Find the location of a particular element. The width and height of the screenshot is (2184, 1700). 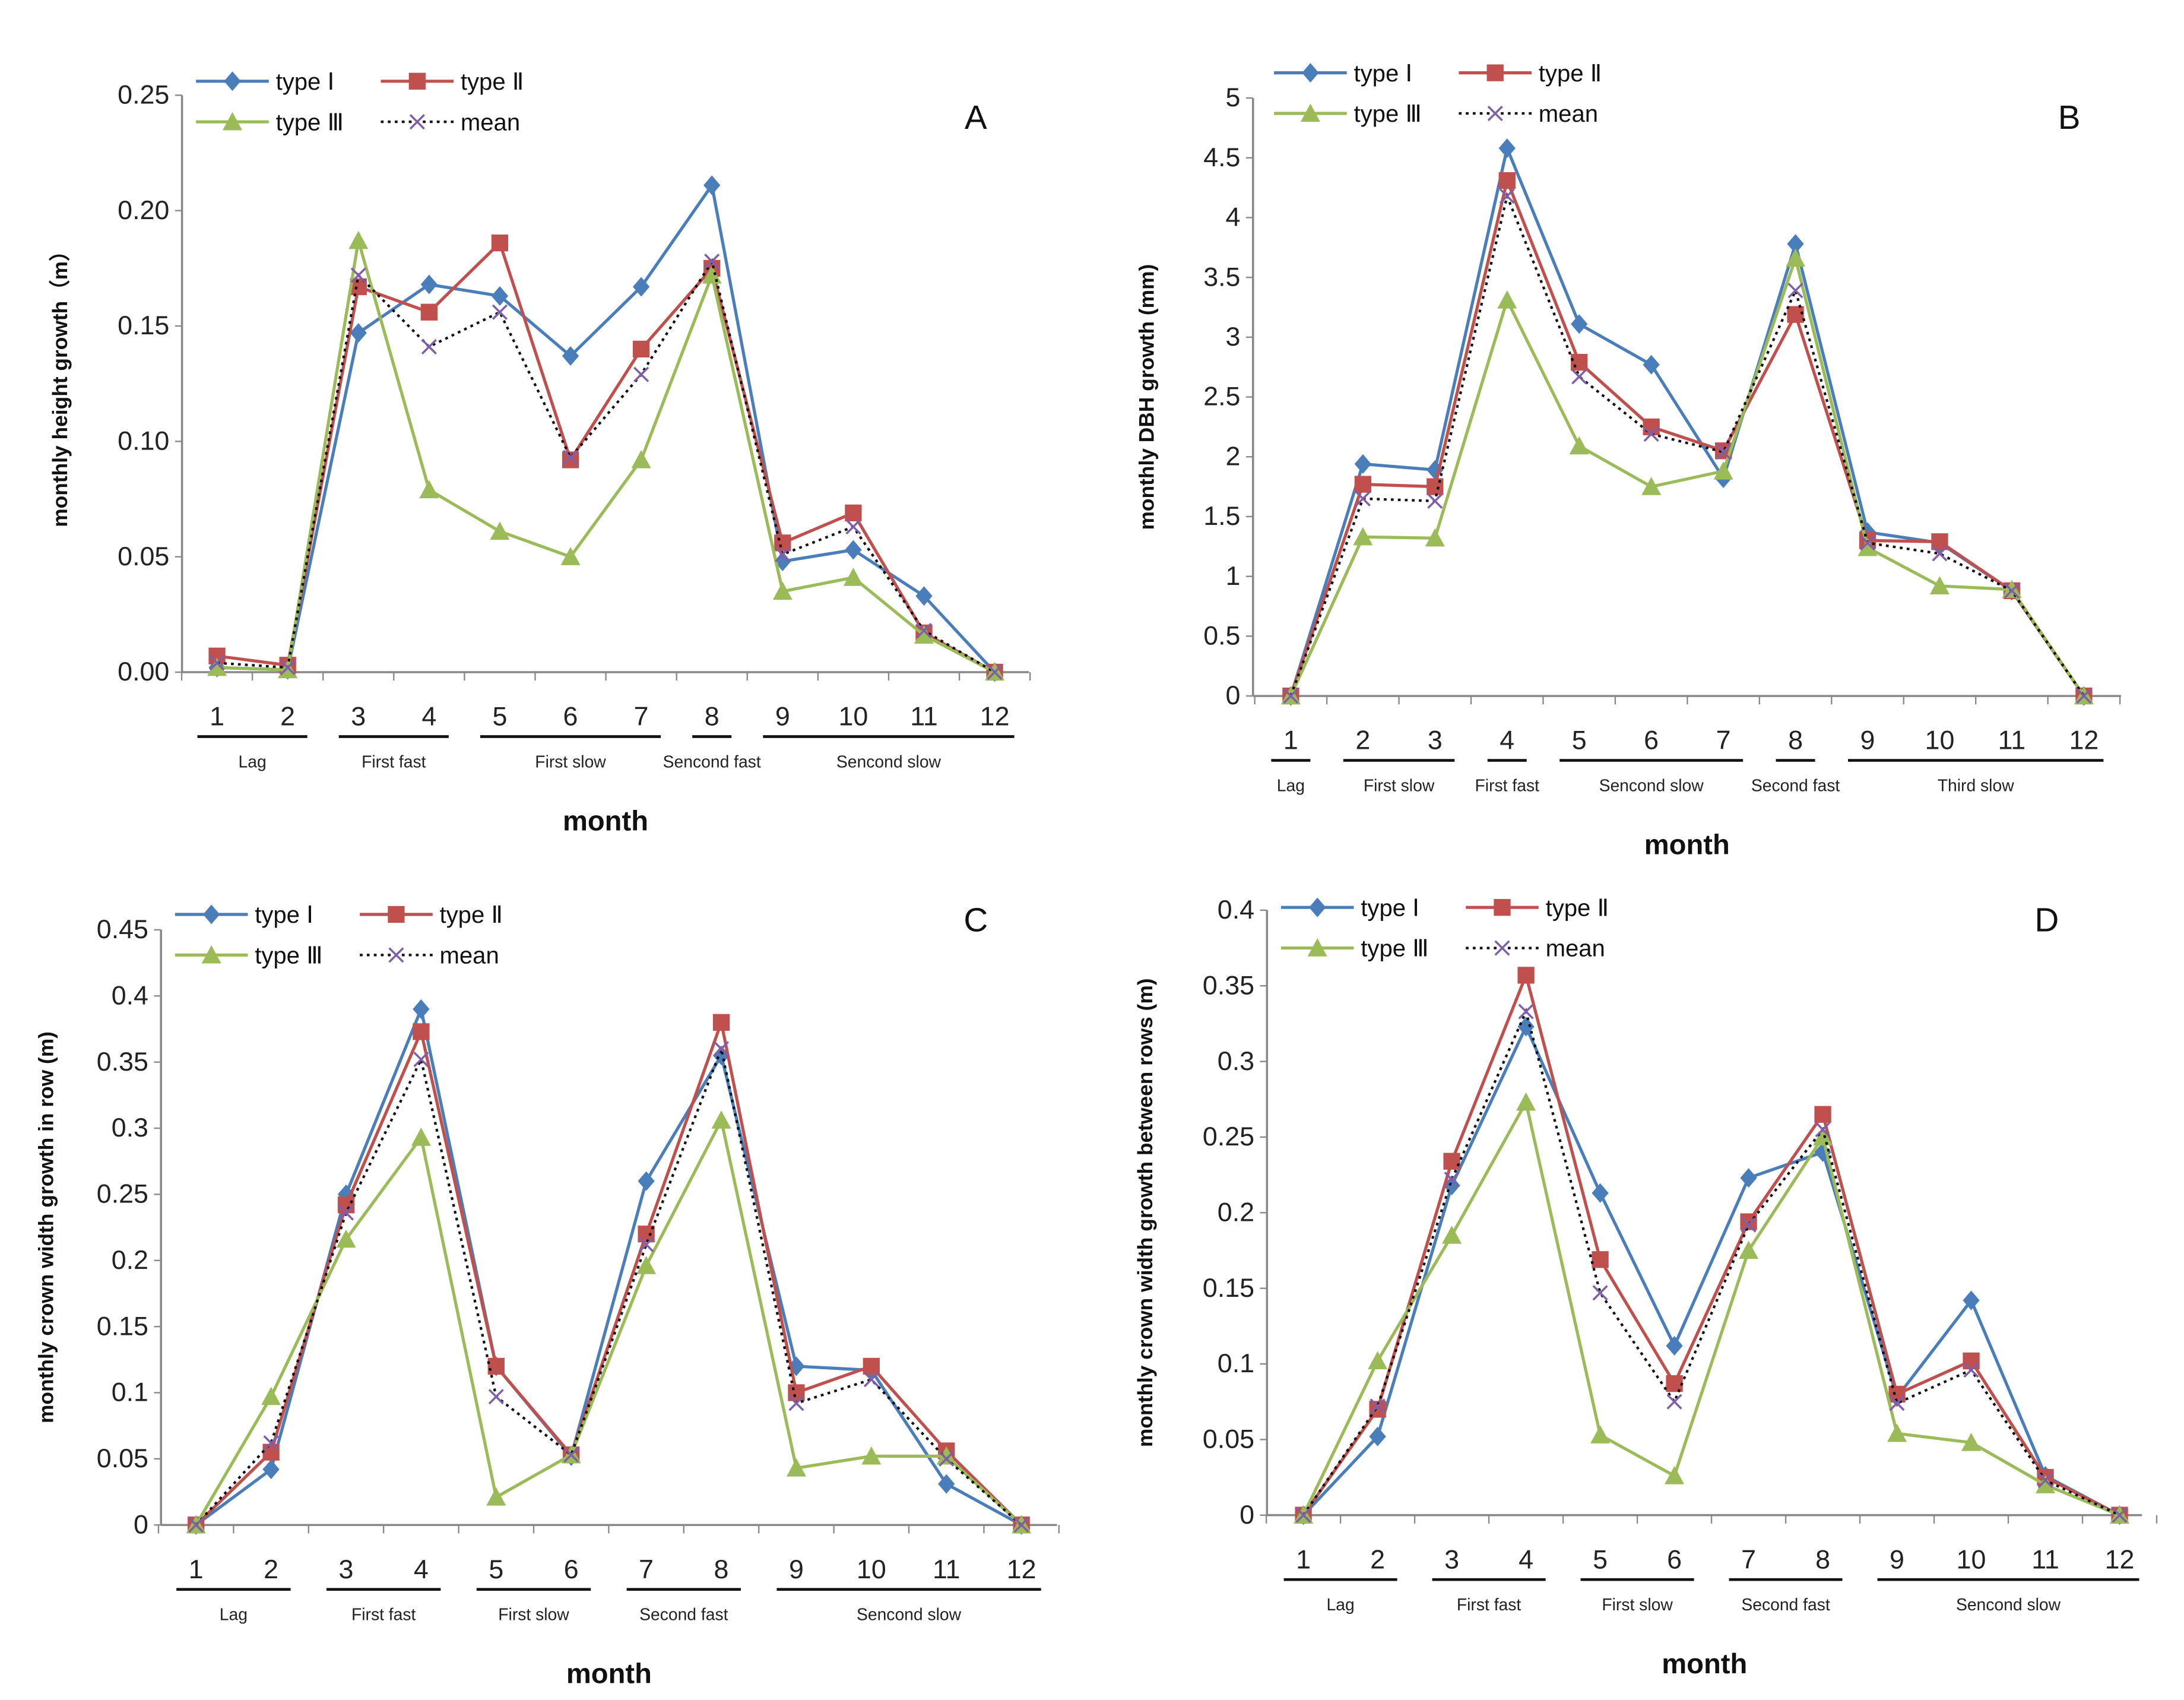

y-tick-label: 0 is located at coordinates (1234, 695).